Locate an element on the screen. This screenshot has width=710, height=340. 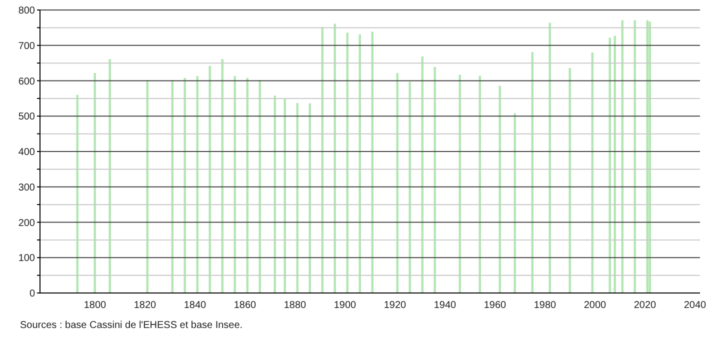
y-tick-label: 800 is located at coordinates (27, 11).